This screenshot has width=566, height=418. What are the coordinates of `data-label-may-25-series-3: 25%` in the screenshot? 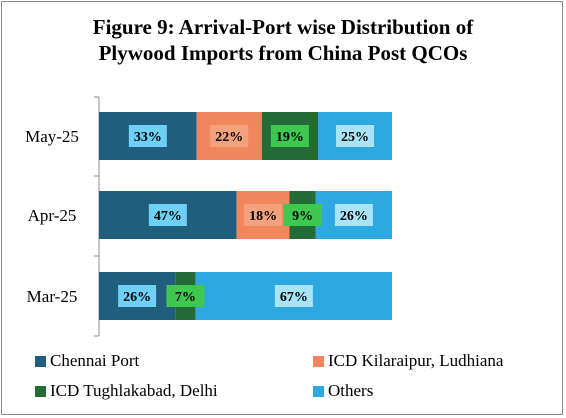 It's located at (355, 137).